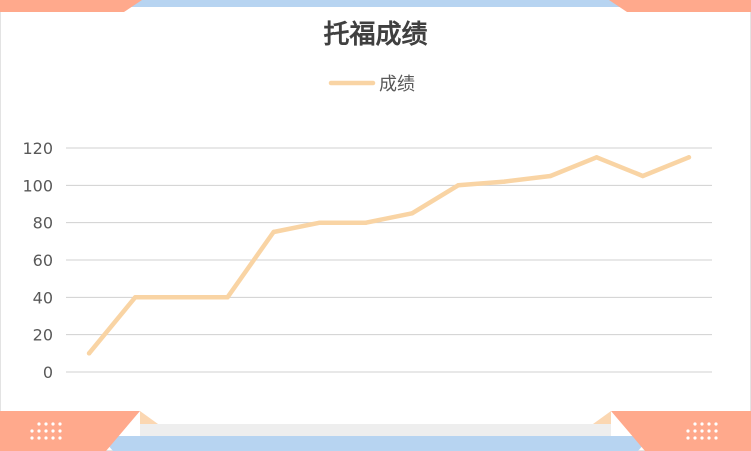 Image resolution: width=751 pixels, height=451 pixels. What do you see at coordinates (43, 297) in the screenshot?
I see `y-tick-label: 40` at bounding box center [43, 297].